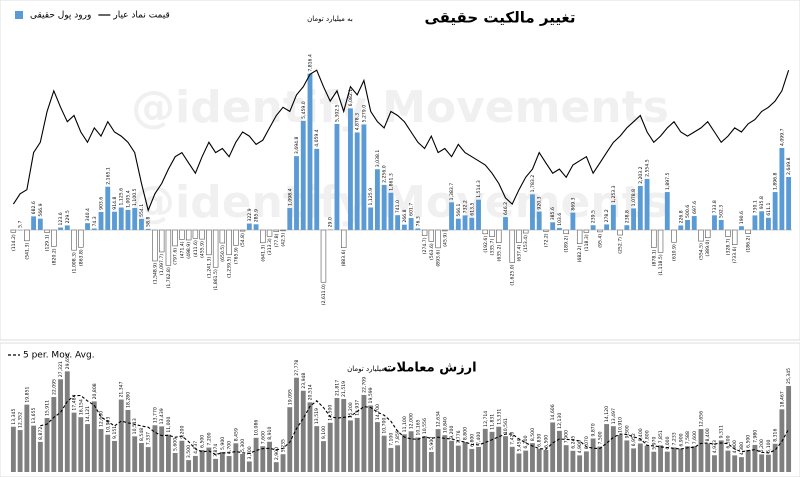 The width and height of the screenshot is (800, 477). What do you see at coordinates (681, 216) in the screenshot?
I see `data-label: 226.8` at bounding box center [681, 216].